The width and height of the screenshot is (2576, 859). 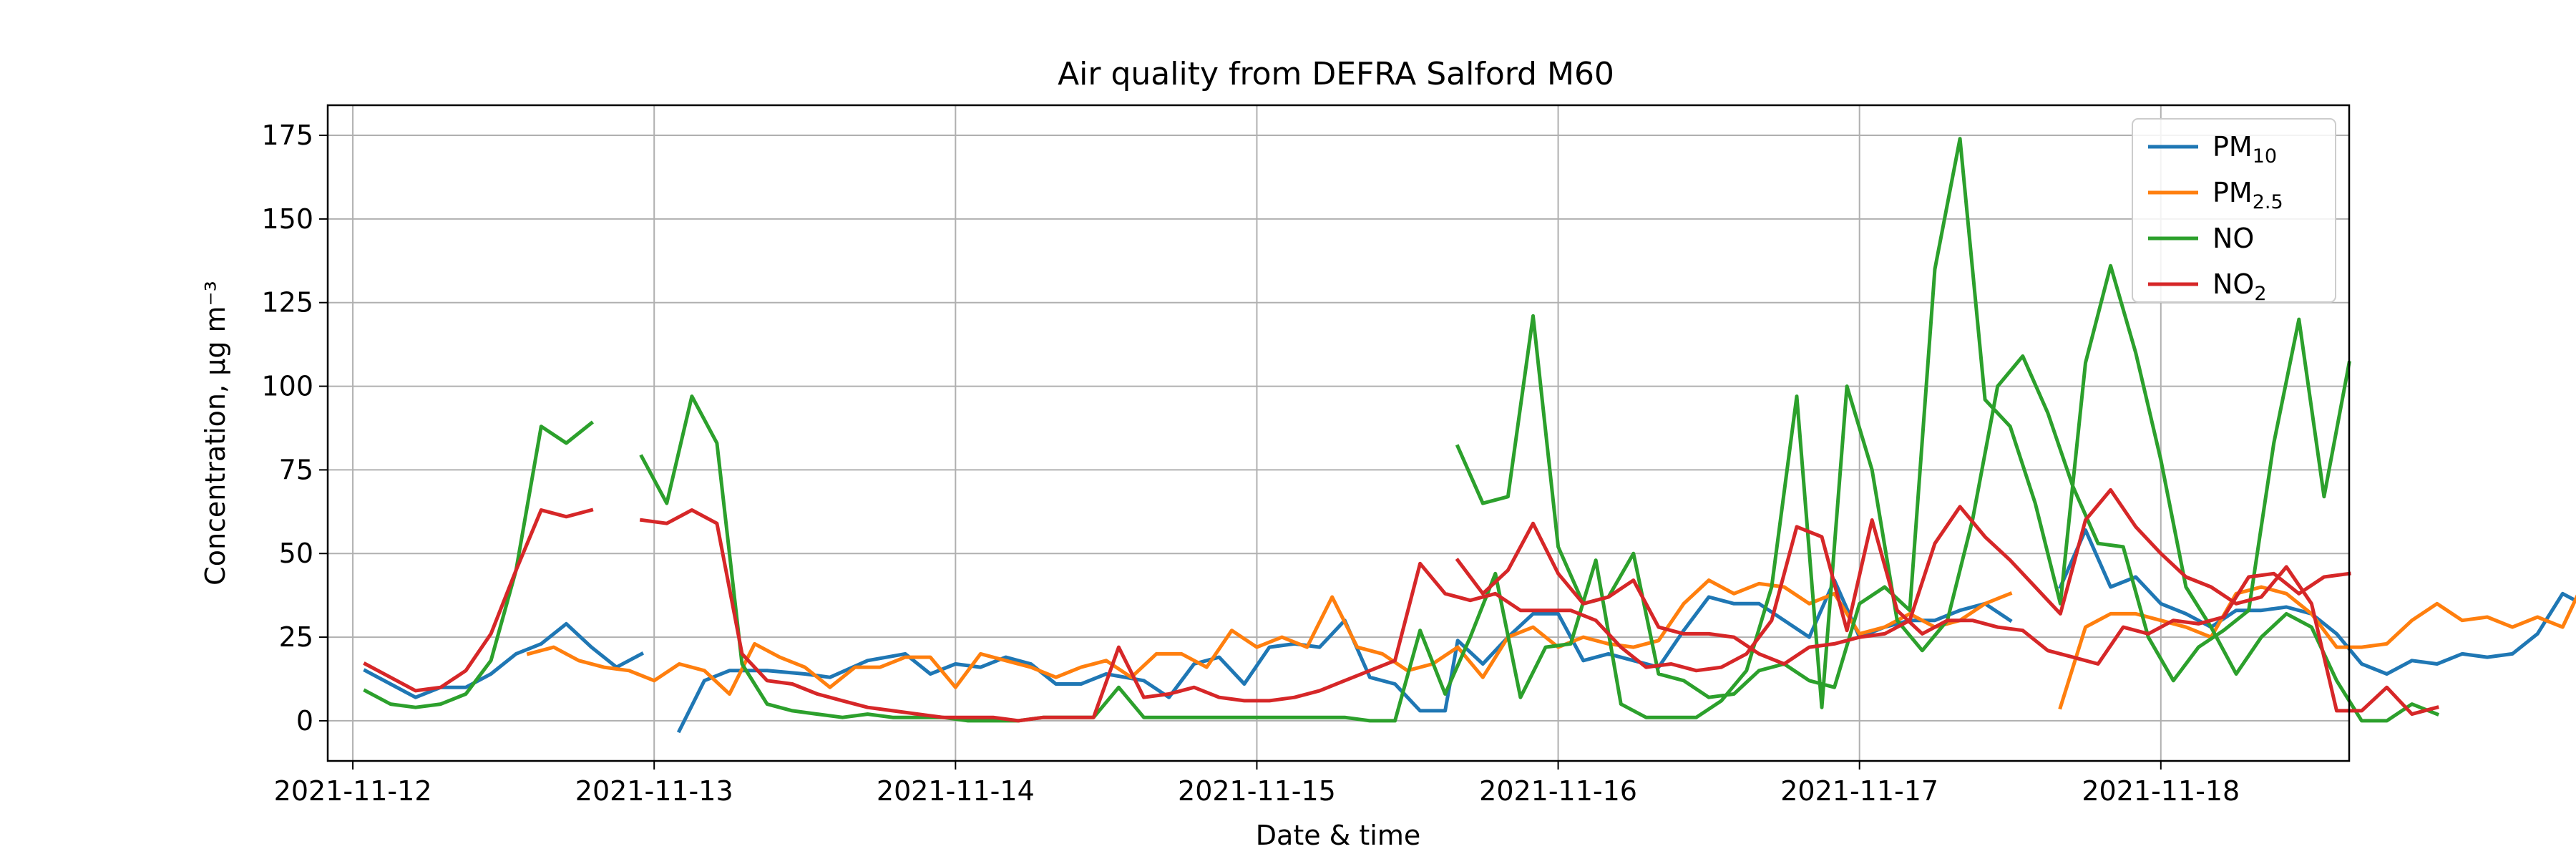 What do you see at coordinates (1257, 791) in the screenshot?
I see `x-tick-label: 2021-11-15` at bounding box center [1257, 791].